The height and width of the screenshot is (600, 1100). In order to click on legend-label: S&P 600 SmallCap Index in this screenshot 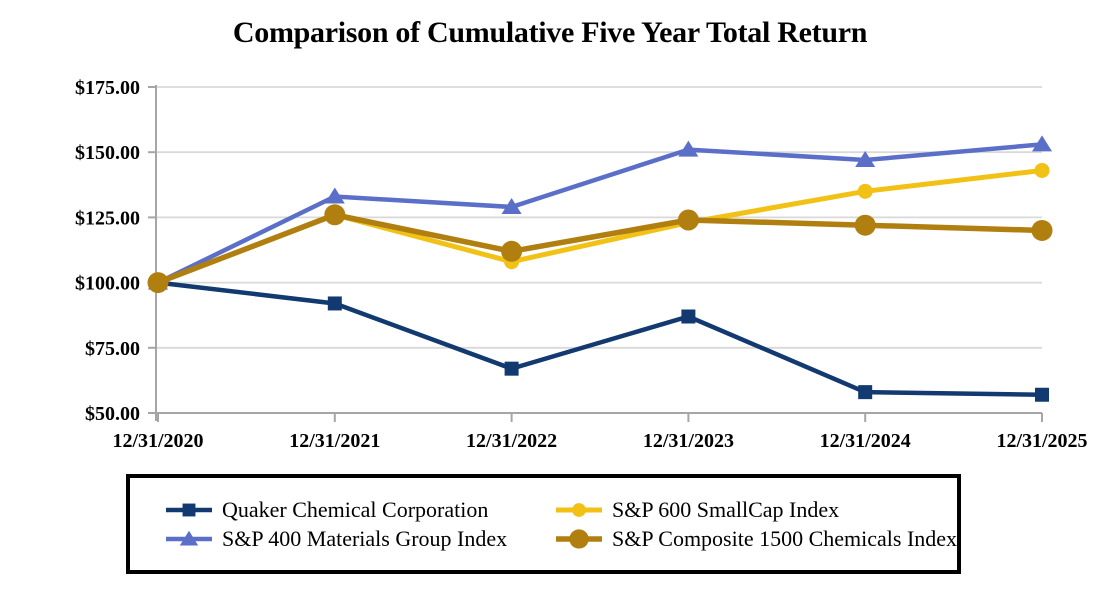, I will do `click(726, 509)`.